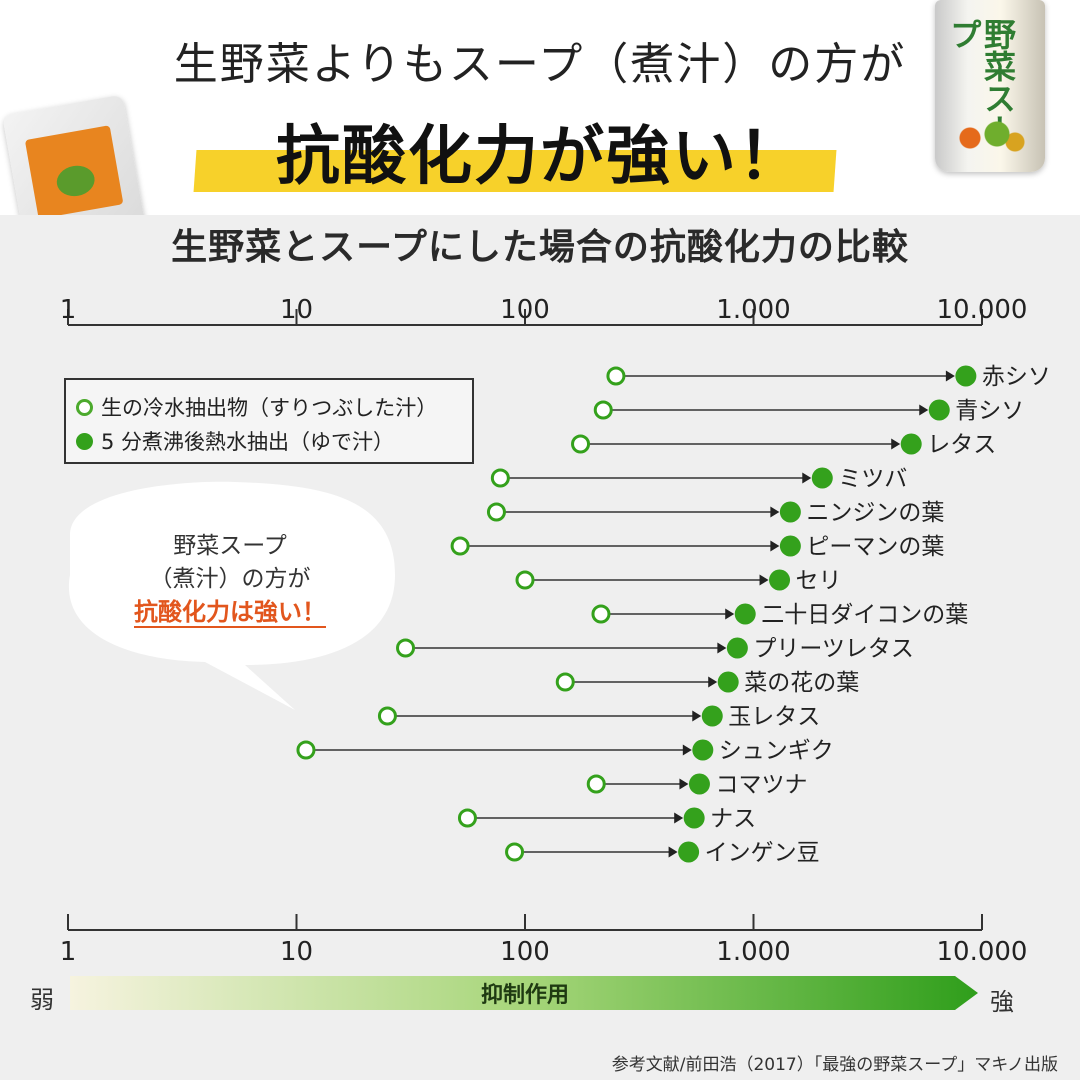 The width and height of the screenshot is (1080, 1080). What do you see at coordinates (753, 310) in the screenshot?
I see `top-tick-label: 1.000` at bounding box center [753, 310].